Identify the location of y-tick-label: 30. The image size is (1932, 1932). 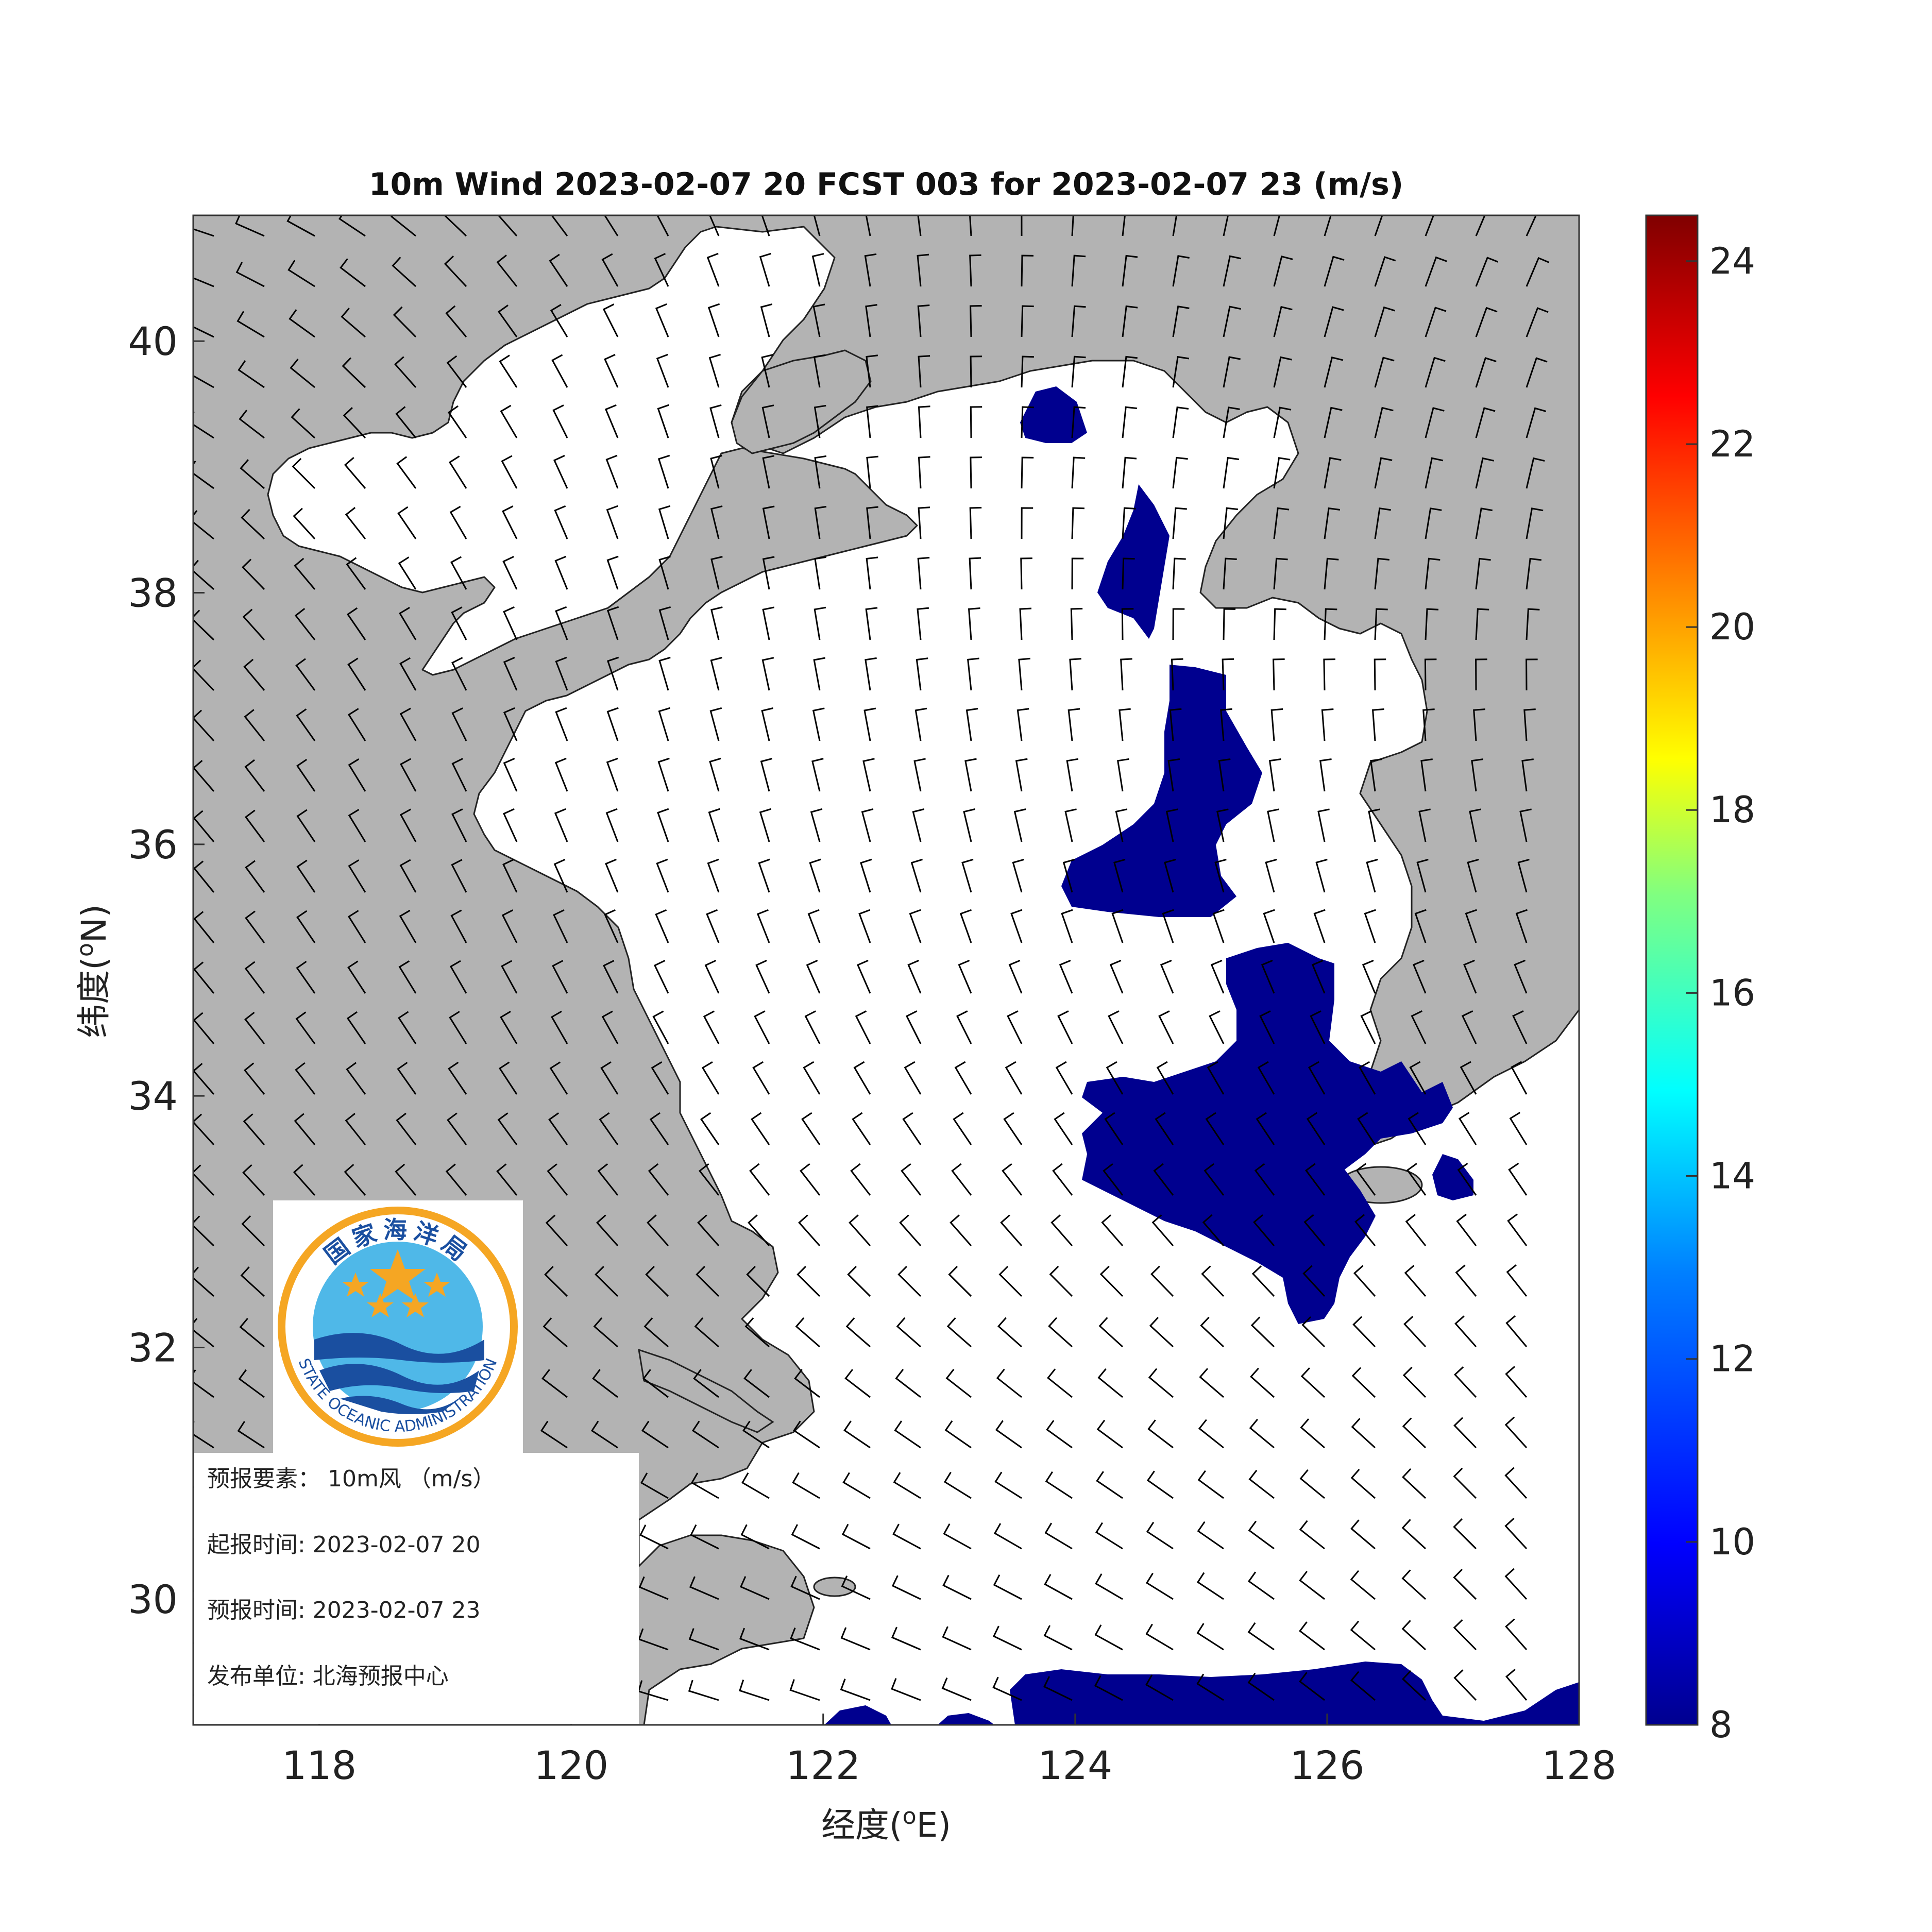
(153, 1599).